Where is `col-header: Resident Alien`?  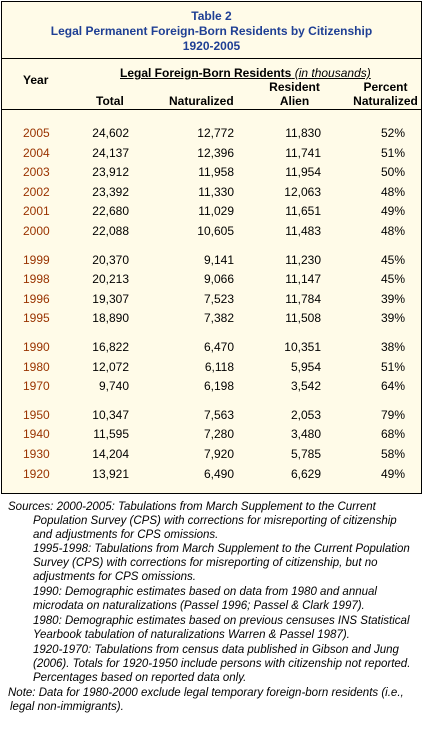
col-header: Resident Alien is located at coordinates (294, 94).